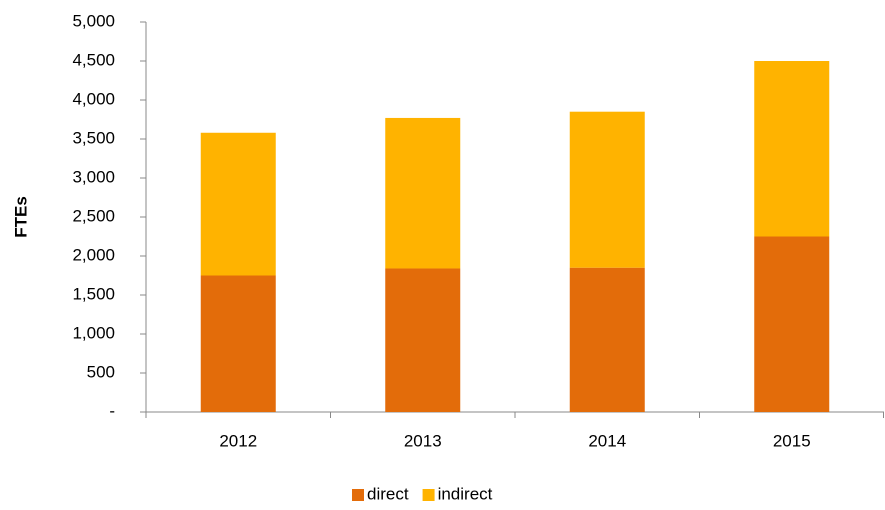 Image resolution: width=885 pixels, height=510 pixels. What do you see at coordinates (423, 440) in the screenshot?
I see `x-tick-label: 2013` at bounding box center [423, 440].